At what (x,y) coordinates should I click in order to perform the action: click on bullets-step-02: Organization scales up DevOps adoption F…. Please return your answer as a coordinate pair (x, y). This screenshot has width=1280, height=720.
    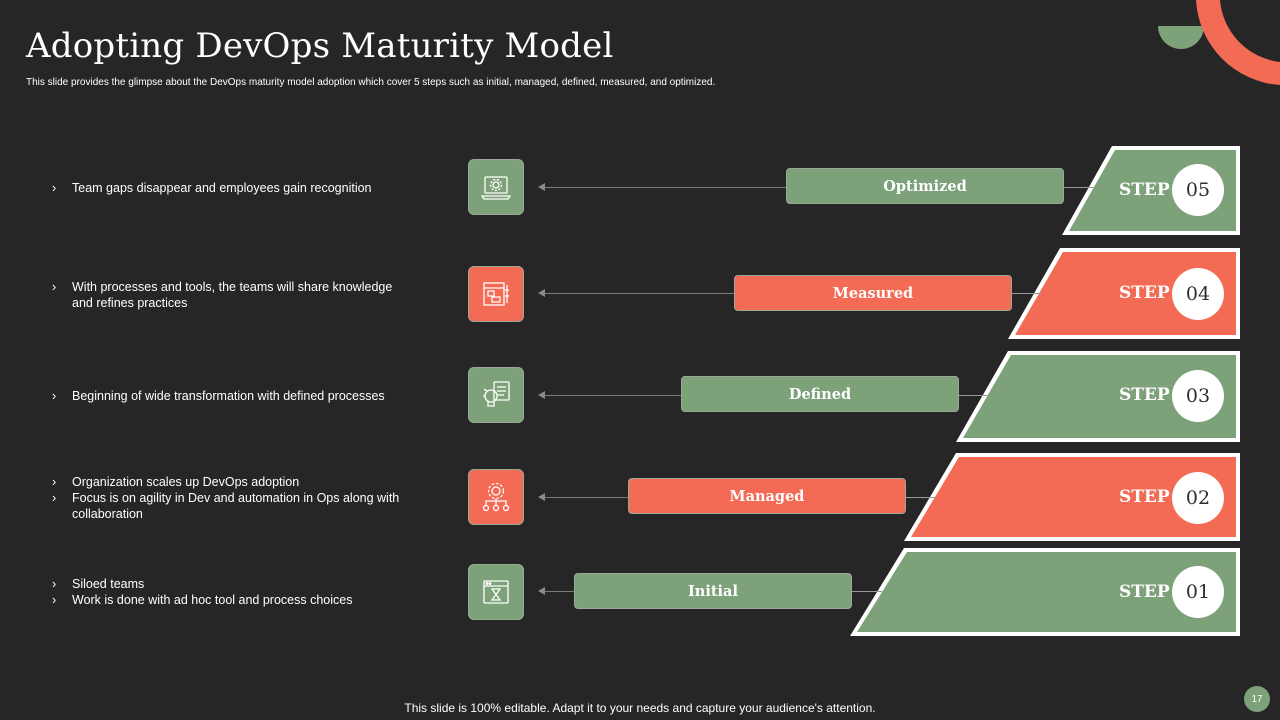
    Looking at the image, I should click on (232, 498).